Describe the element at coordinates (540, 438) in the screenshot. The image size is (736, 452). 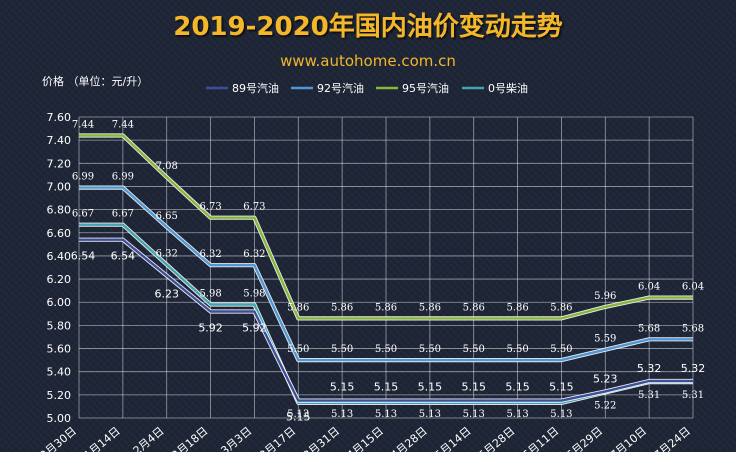
I see `x-tick-label: 6月11日` at that location.